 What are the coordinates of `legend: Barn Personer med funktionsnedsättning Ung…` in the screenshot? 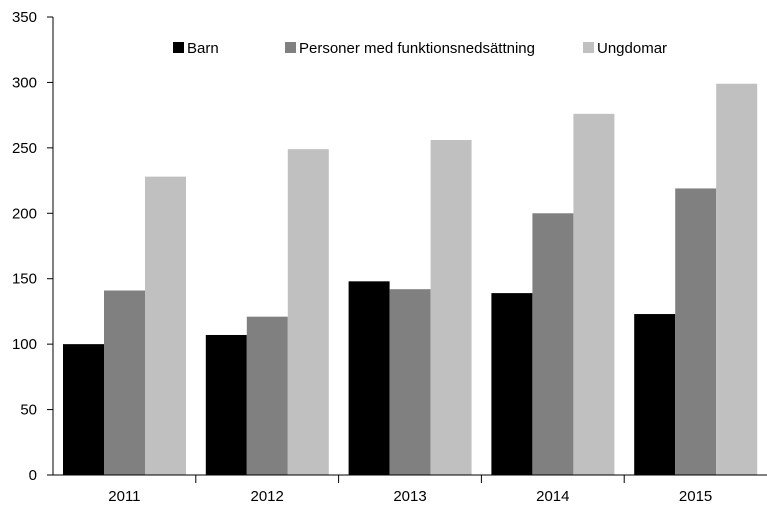 It's located at (420, 48).